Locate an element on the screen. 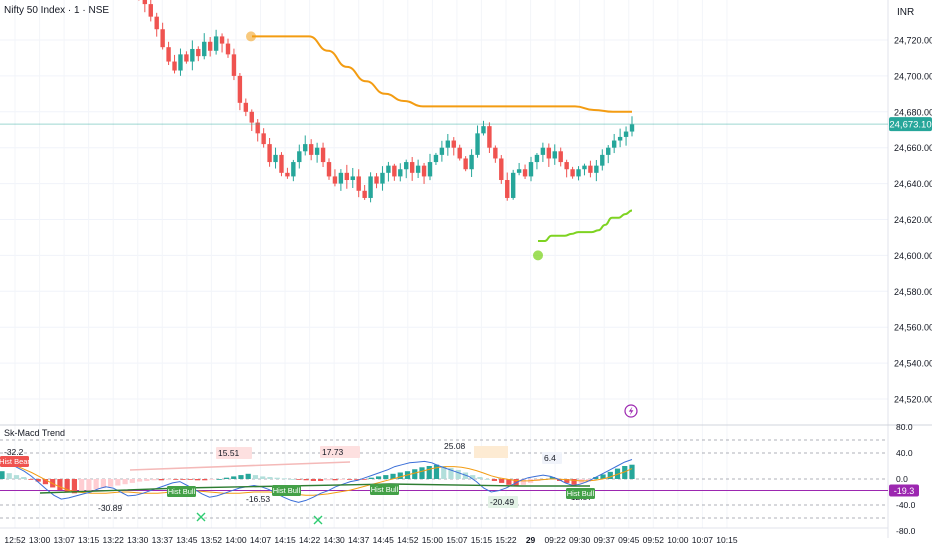 This screenshot has height=550, width=932. price-tick-label: 24,520.00 is located at coordinates (913, 400).